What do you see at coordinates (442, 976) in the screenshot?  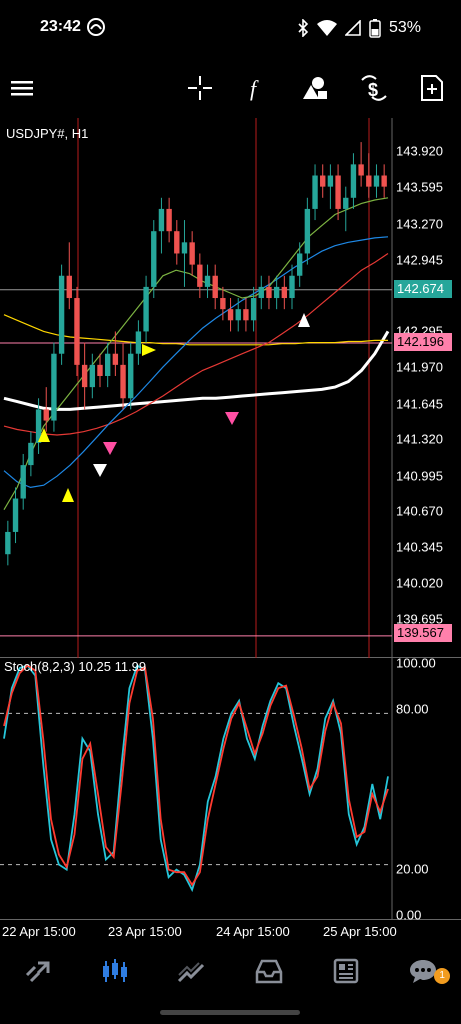 I see `message-badge: 1` at bounding box center [442, 976].